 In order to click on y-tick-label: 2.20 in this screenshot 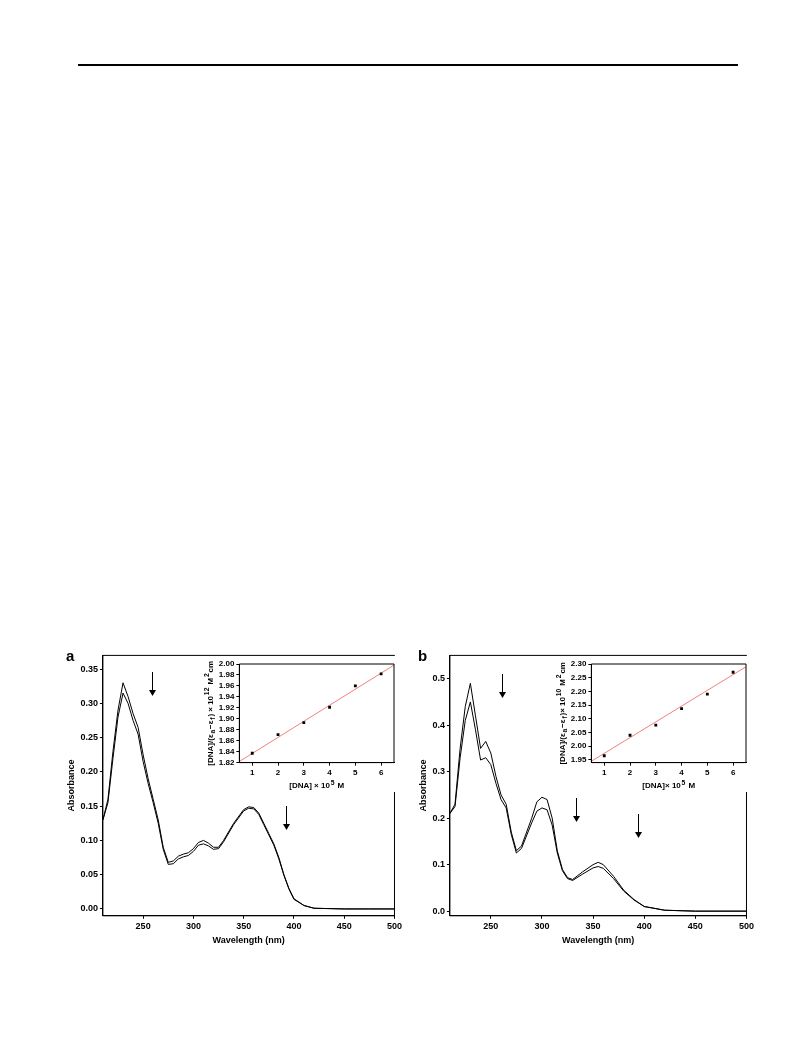, I will do `click(578, 691)`.